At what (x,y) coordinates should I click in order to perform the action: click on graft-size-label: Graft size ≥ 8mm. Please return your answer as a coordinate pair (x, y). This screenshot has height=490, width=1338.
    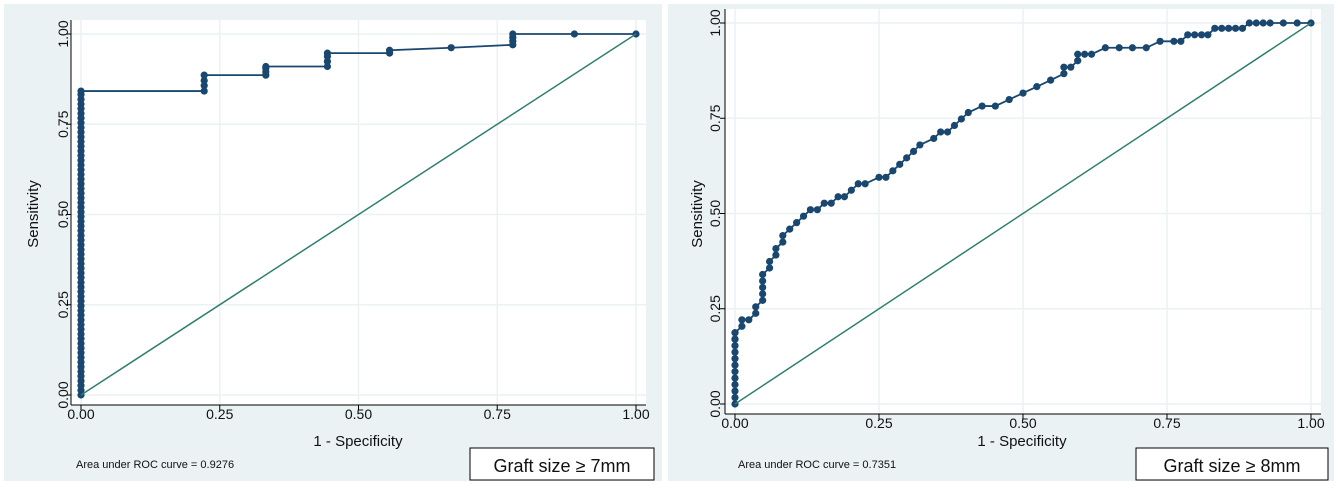
    Looking at the image, I should click on (1232, 466).